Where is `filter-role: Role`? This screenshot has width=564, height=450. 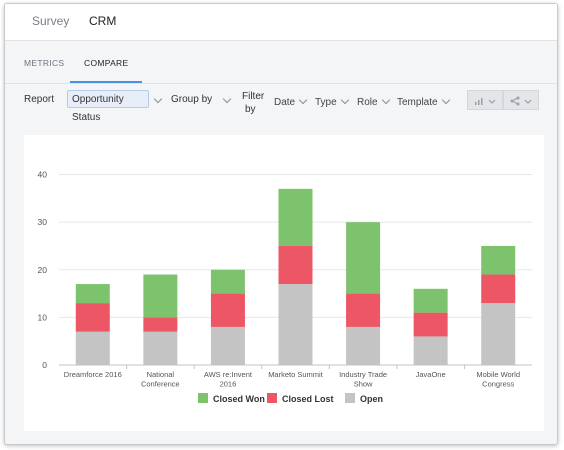
filter-role: Role is located at coordinates (373, 101).